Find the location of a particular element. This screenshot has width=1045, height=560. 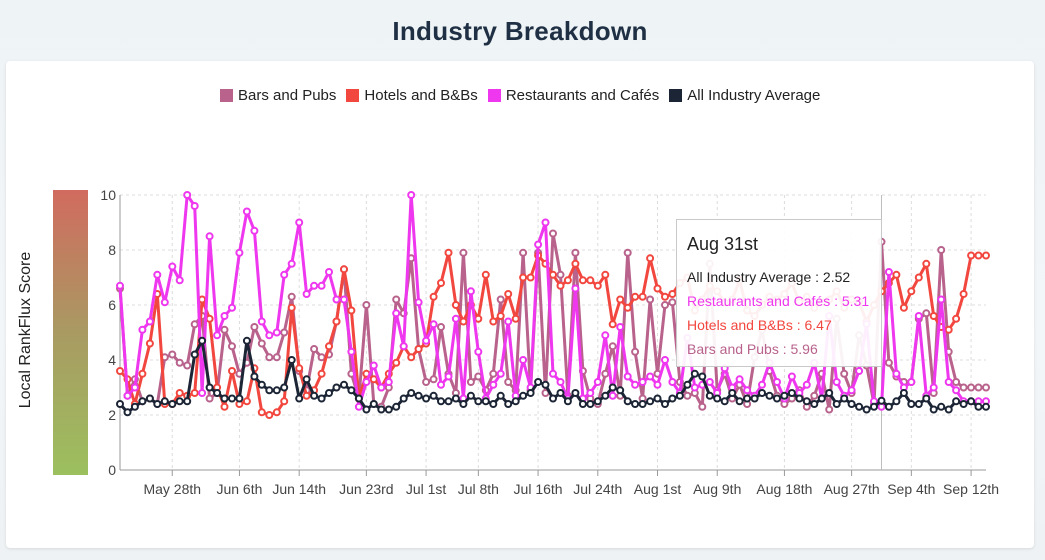

x-tick-label: Jun 6th is located at coordinates (239, 489).